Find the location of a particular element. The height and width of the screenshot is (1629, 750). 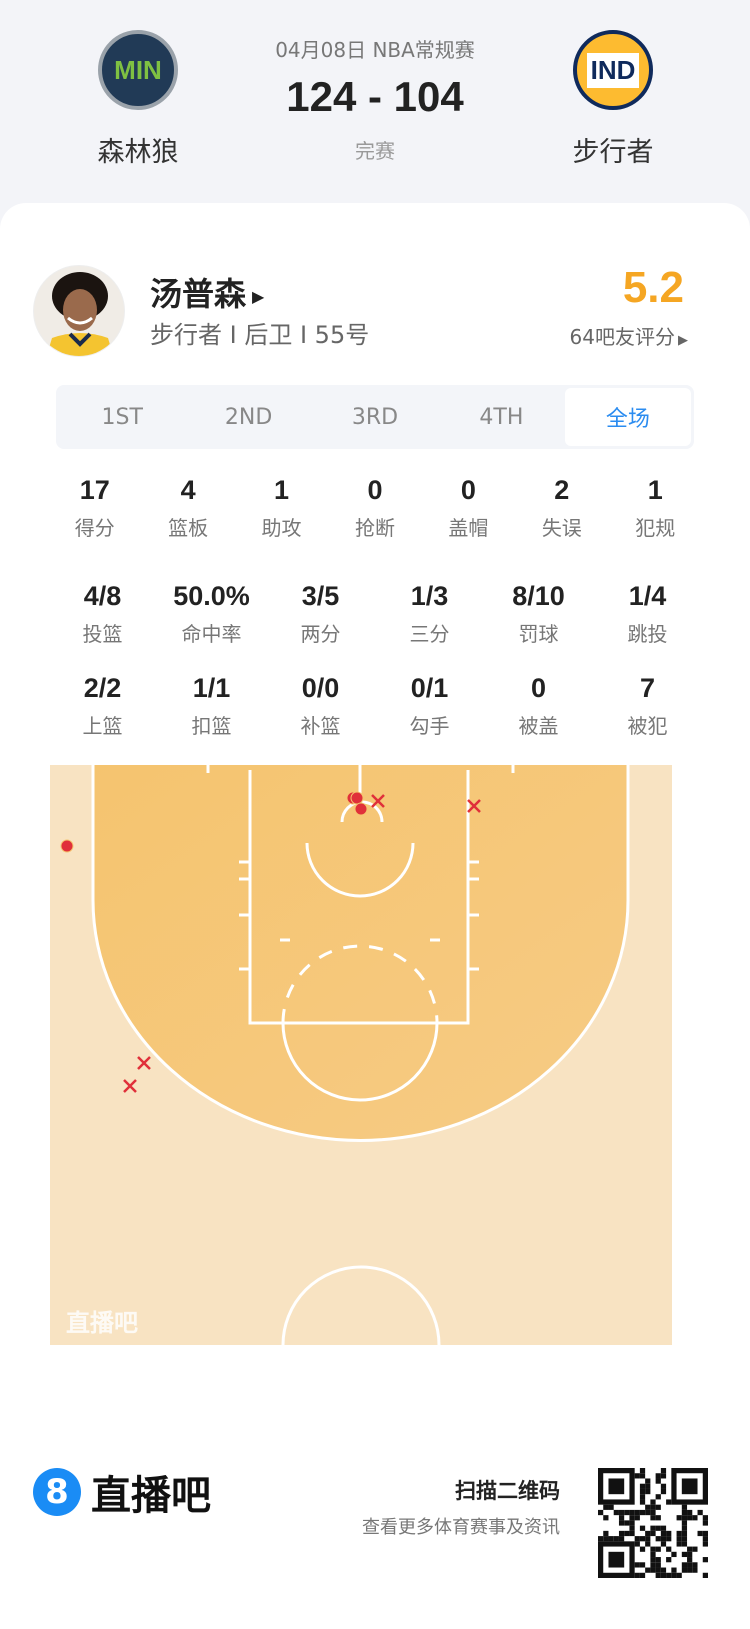

scan-title: 扫描二维码 is located at coordinates (507, 1491).